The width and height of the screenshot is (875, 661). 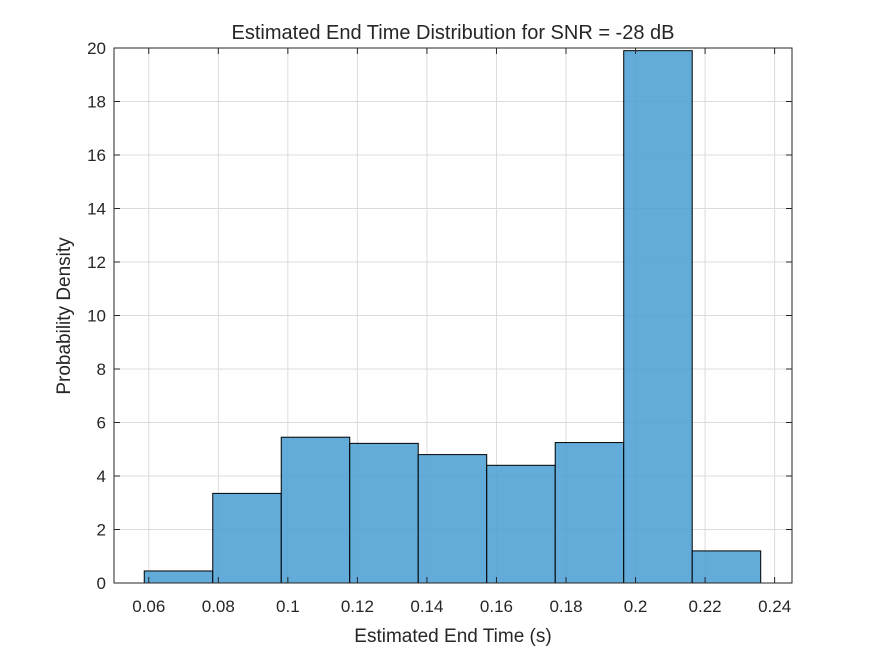 I want to click on y-tick-label: 14, so click(x=96, y=209).